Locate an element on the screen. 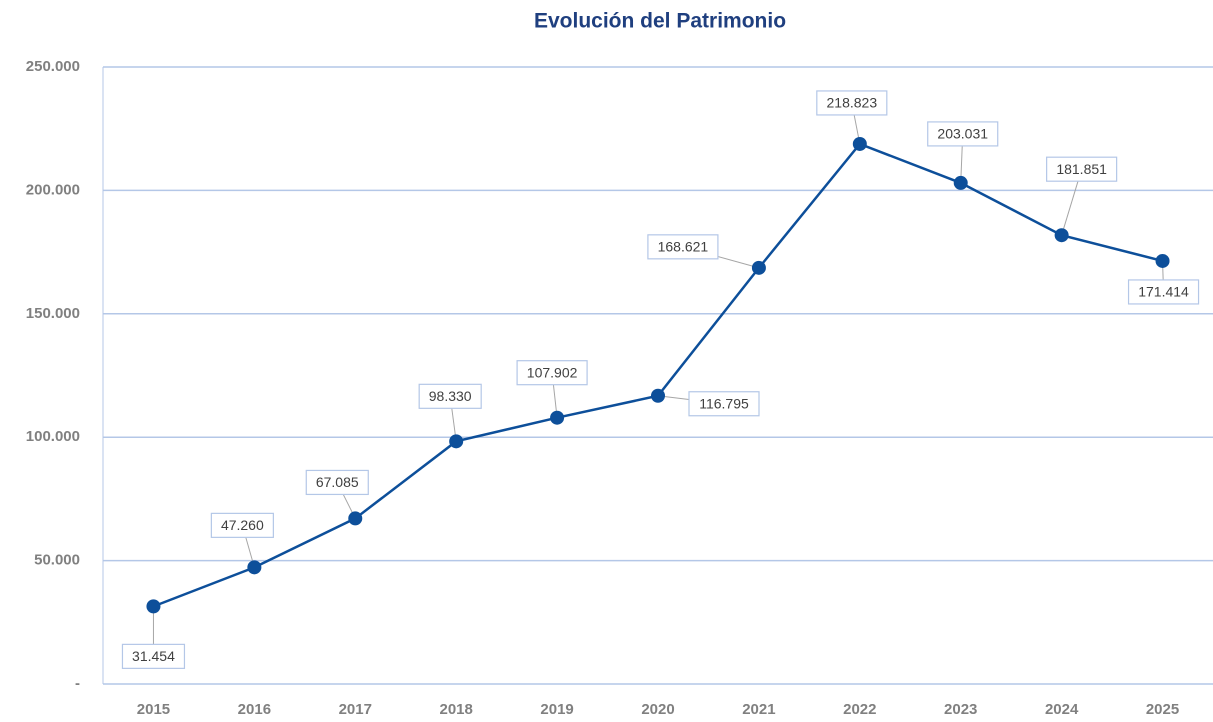 The width and height of the screenshot is (1213, 722). x-tick-label: 2022 is located at coordinates (859, 709).